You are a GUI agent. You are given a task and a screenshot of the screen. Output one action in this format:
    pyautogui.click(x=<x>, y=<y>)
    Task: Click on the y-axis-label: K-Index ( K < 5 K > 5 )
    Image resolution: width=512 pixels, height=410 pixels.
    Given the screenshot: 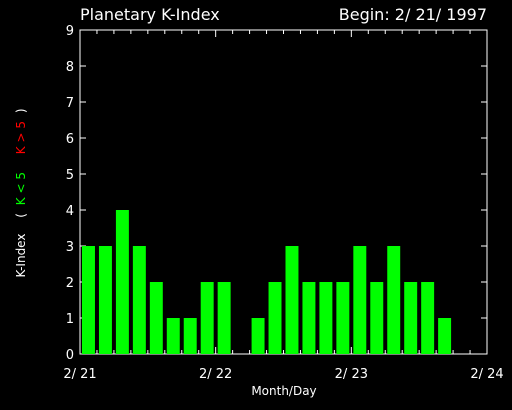 What is the action you would take?
    pyautogui.click(x=21, y=192)
    